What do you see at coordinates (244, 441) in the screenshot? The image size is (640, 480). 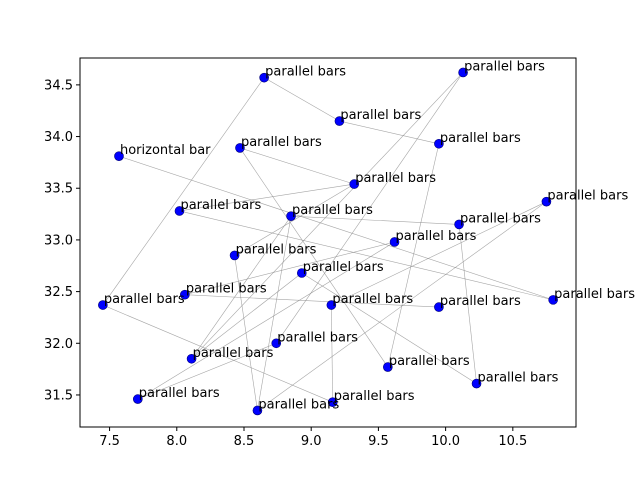 I see `x-tick-label: 8.5` at bounding box center [244, 441].